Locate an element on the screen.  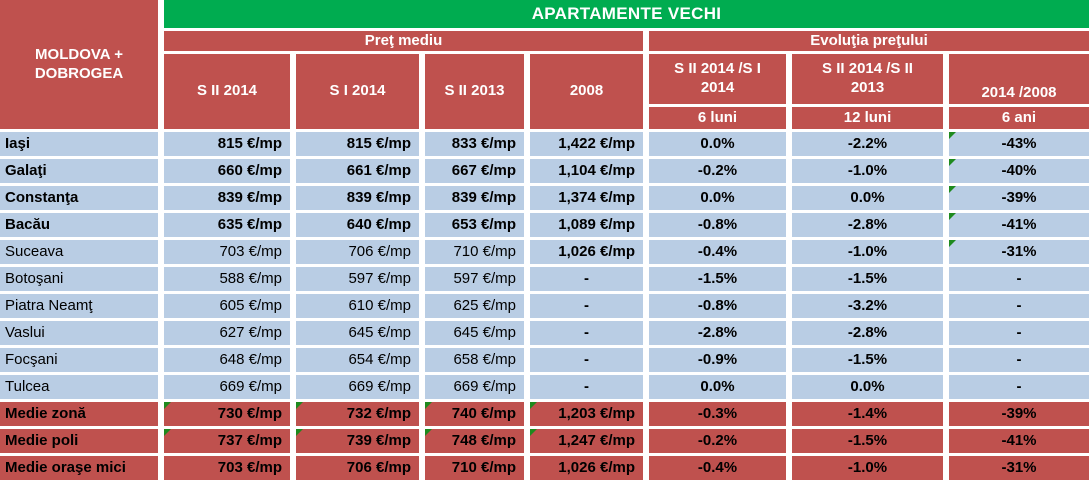
cell-price-s2-2013: 645 €/mp is located at coordinates (474, 333).